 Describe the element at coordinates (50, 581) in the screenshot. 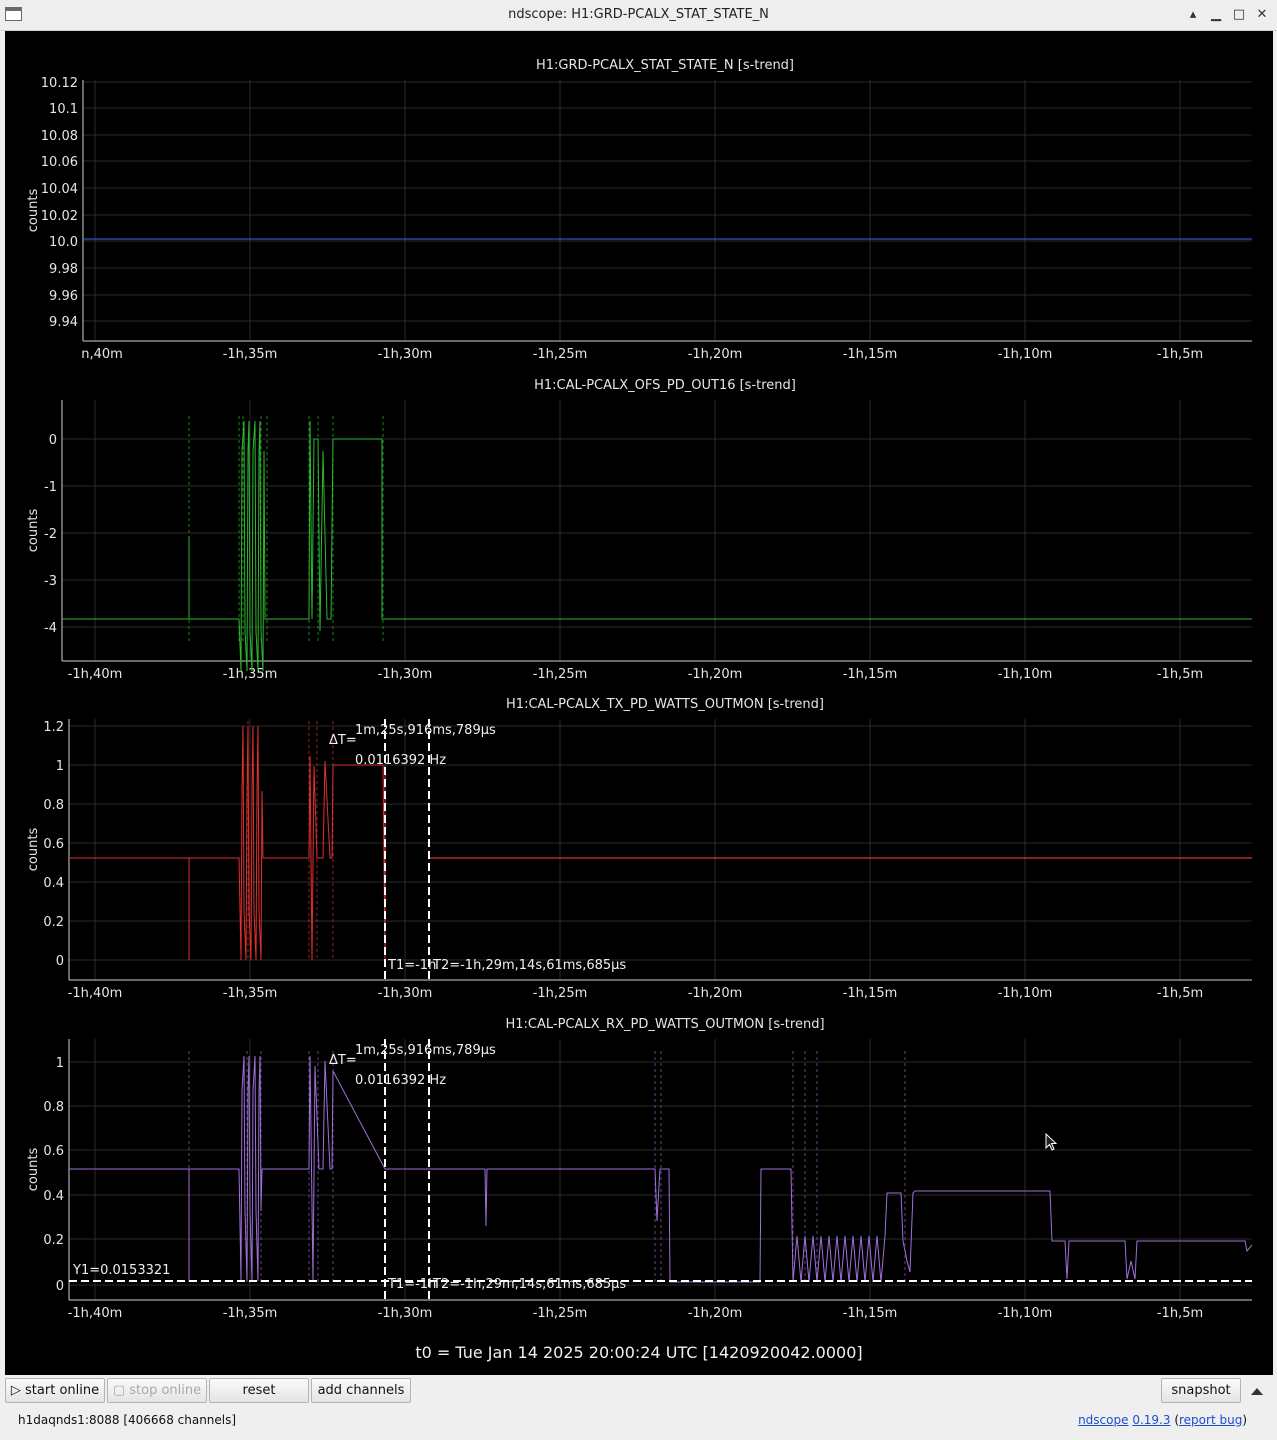

I see `y-tick-label: -3` at that location.